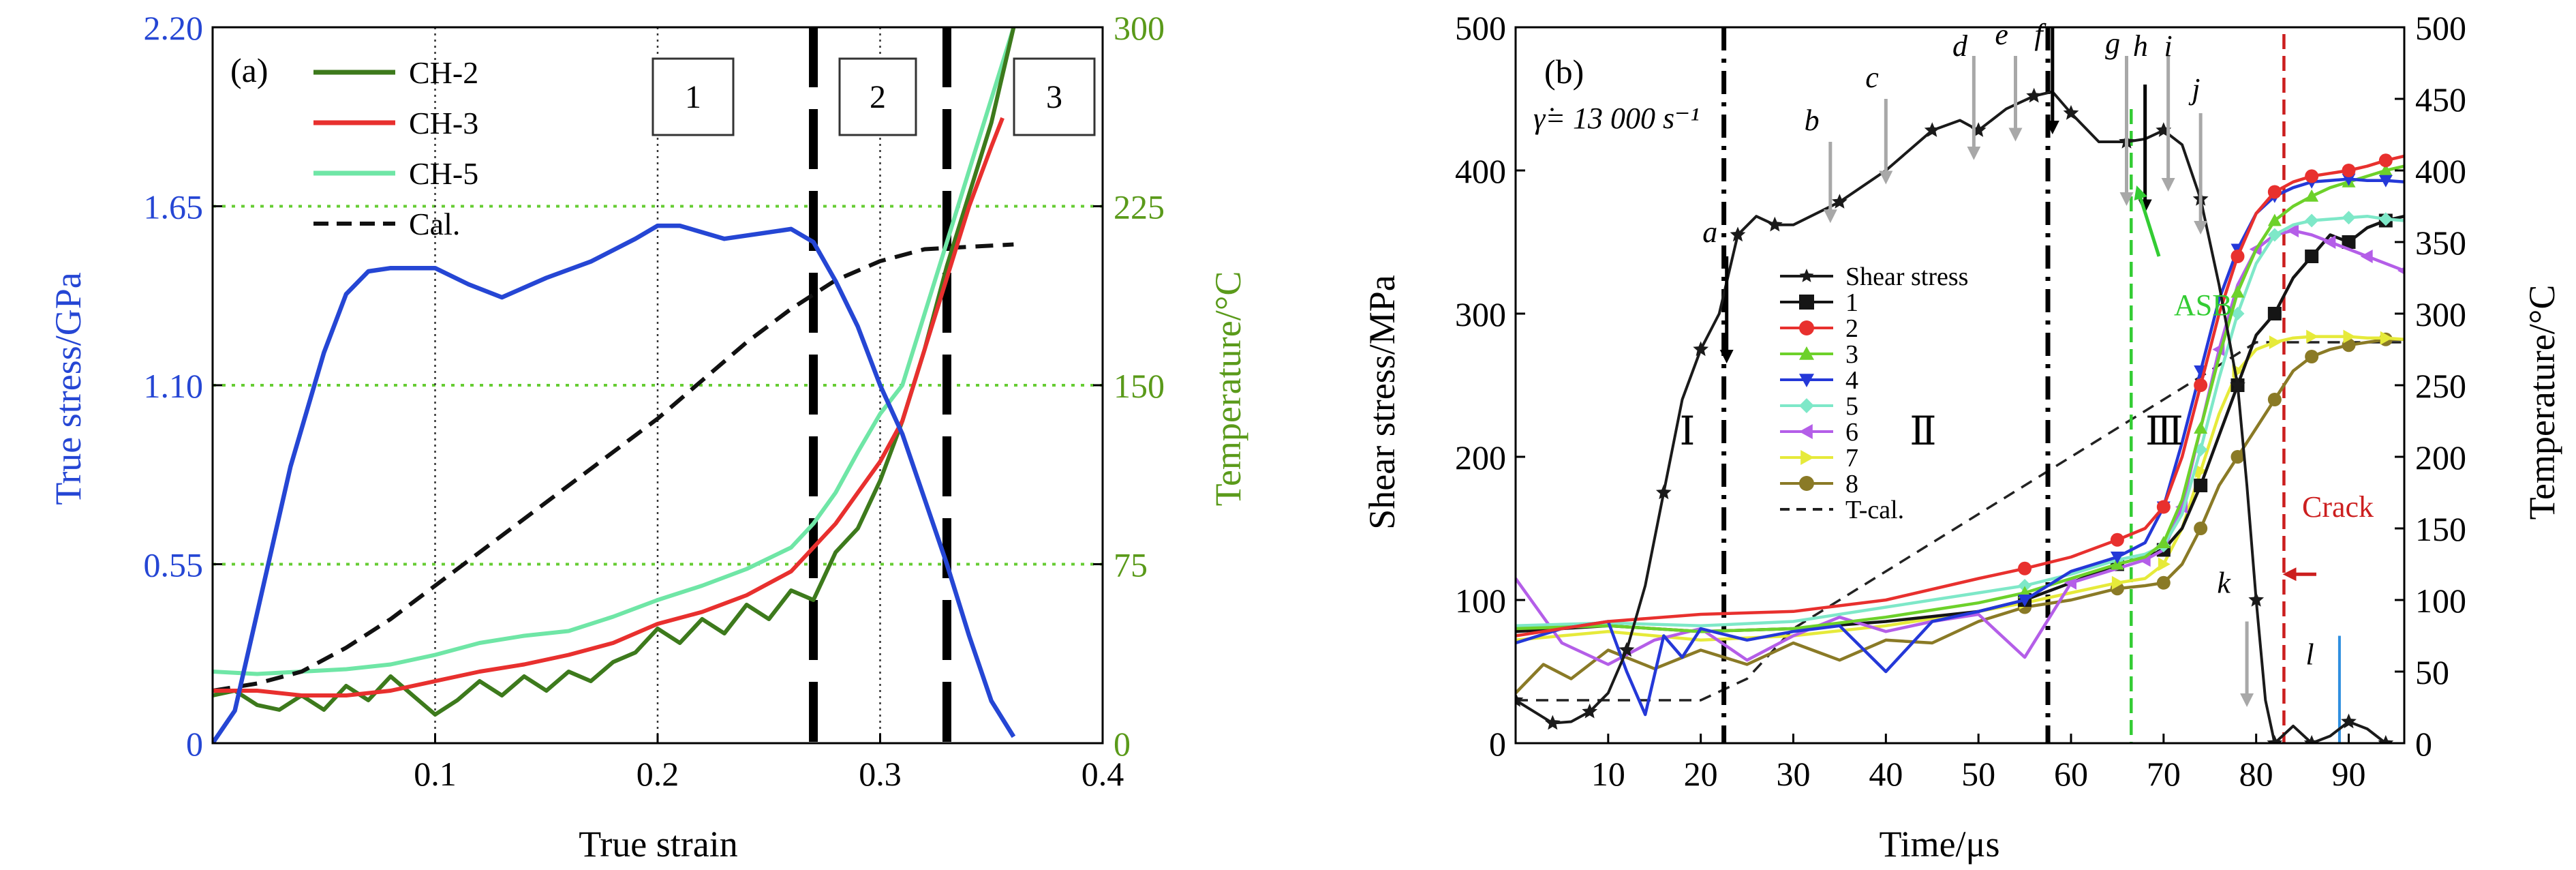  What do you see at coordinates (1480, 171) in the screenshot?
I see `panel-b-left-ytick-label-4: 400` at bounding box center [1480, 171].